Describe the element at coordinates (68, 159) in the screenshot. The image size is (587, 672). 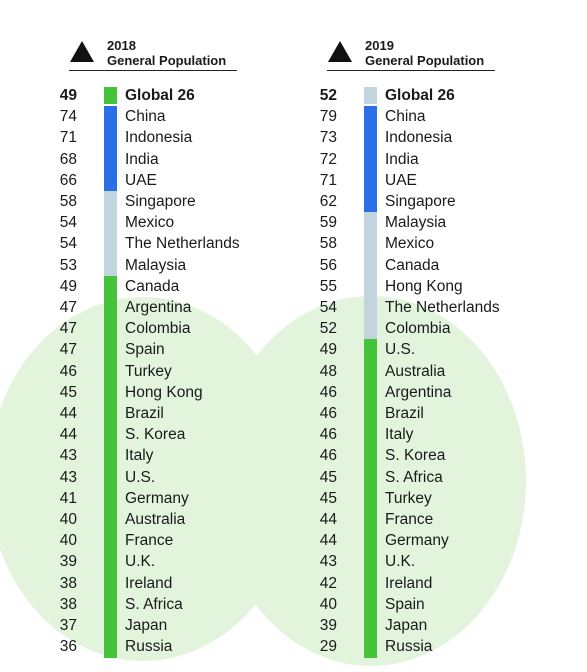
I see `row-value: 68` at that location.